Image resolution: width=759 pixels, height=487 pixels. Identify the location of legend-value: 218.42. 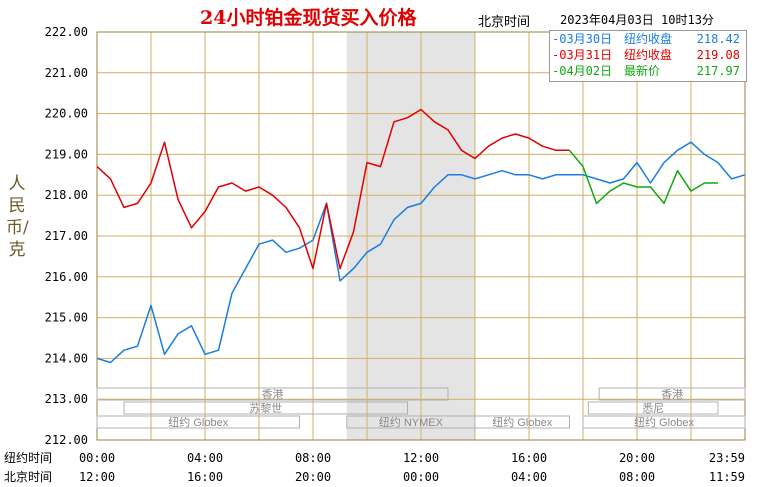
(718, 39).